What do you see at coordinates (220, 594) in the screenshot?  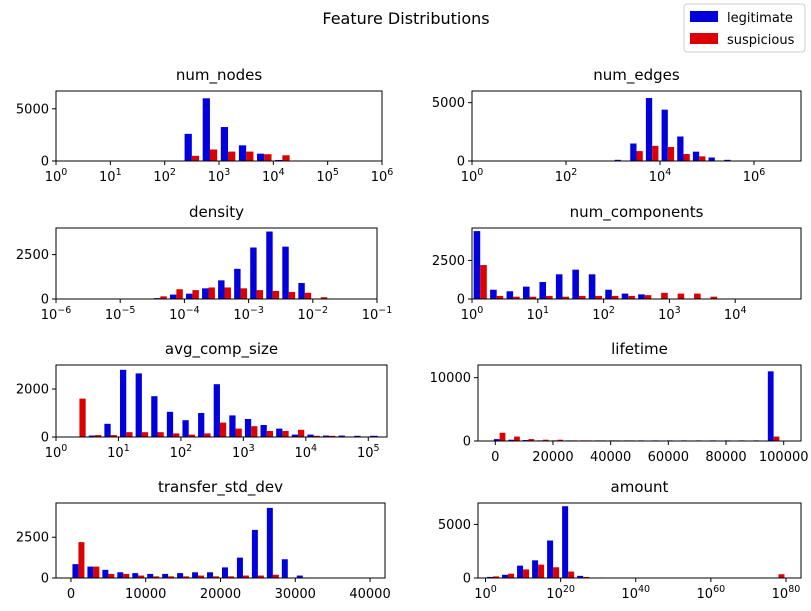 I see `x-tick-label: 20000` at bounding box center [220, 594].